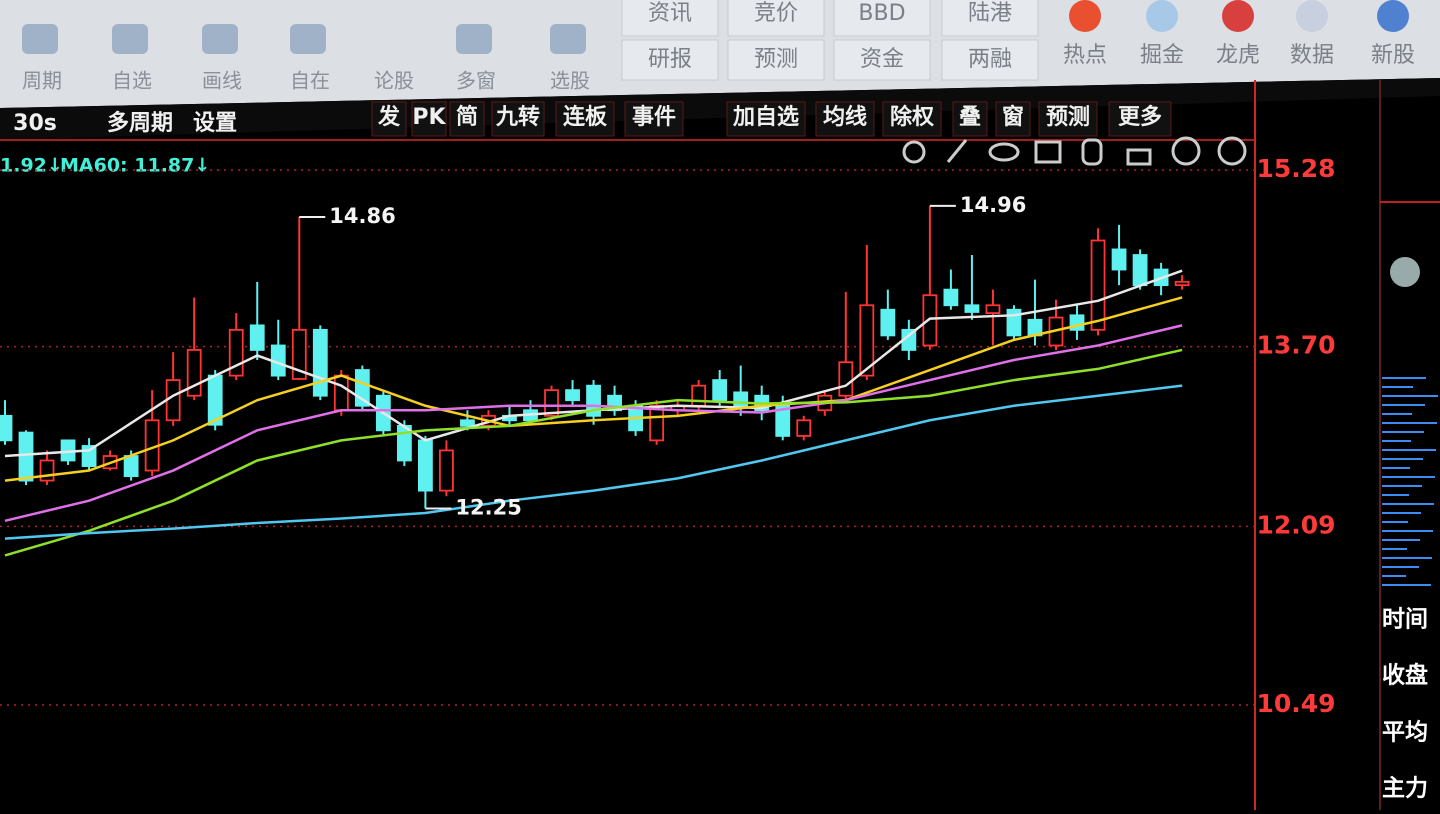  Describe the element at coordinates (1410, 481) in the screenshot. I see `chip-distribution` at that location.